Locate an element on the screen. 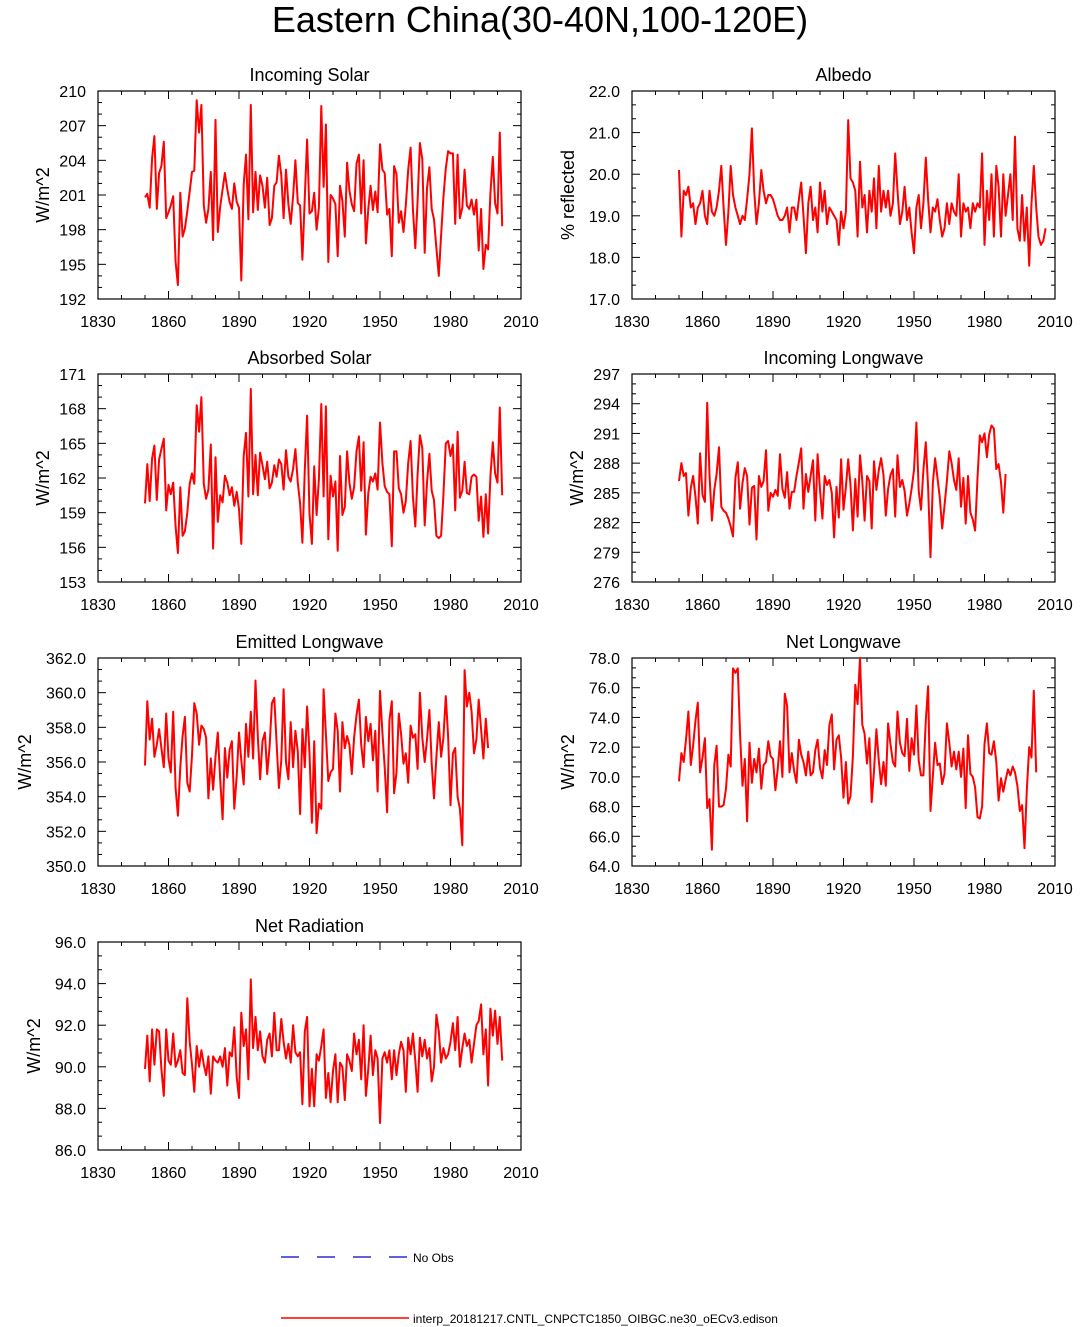 The height and width of the screenshot is (1327, 1080). y-tick-label: 288 is located at coordinates (606, 464).